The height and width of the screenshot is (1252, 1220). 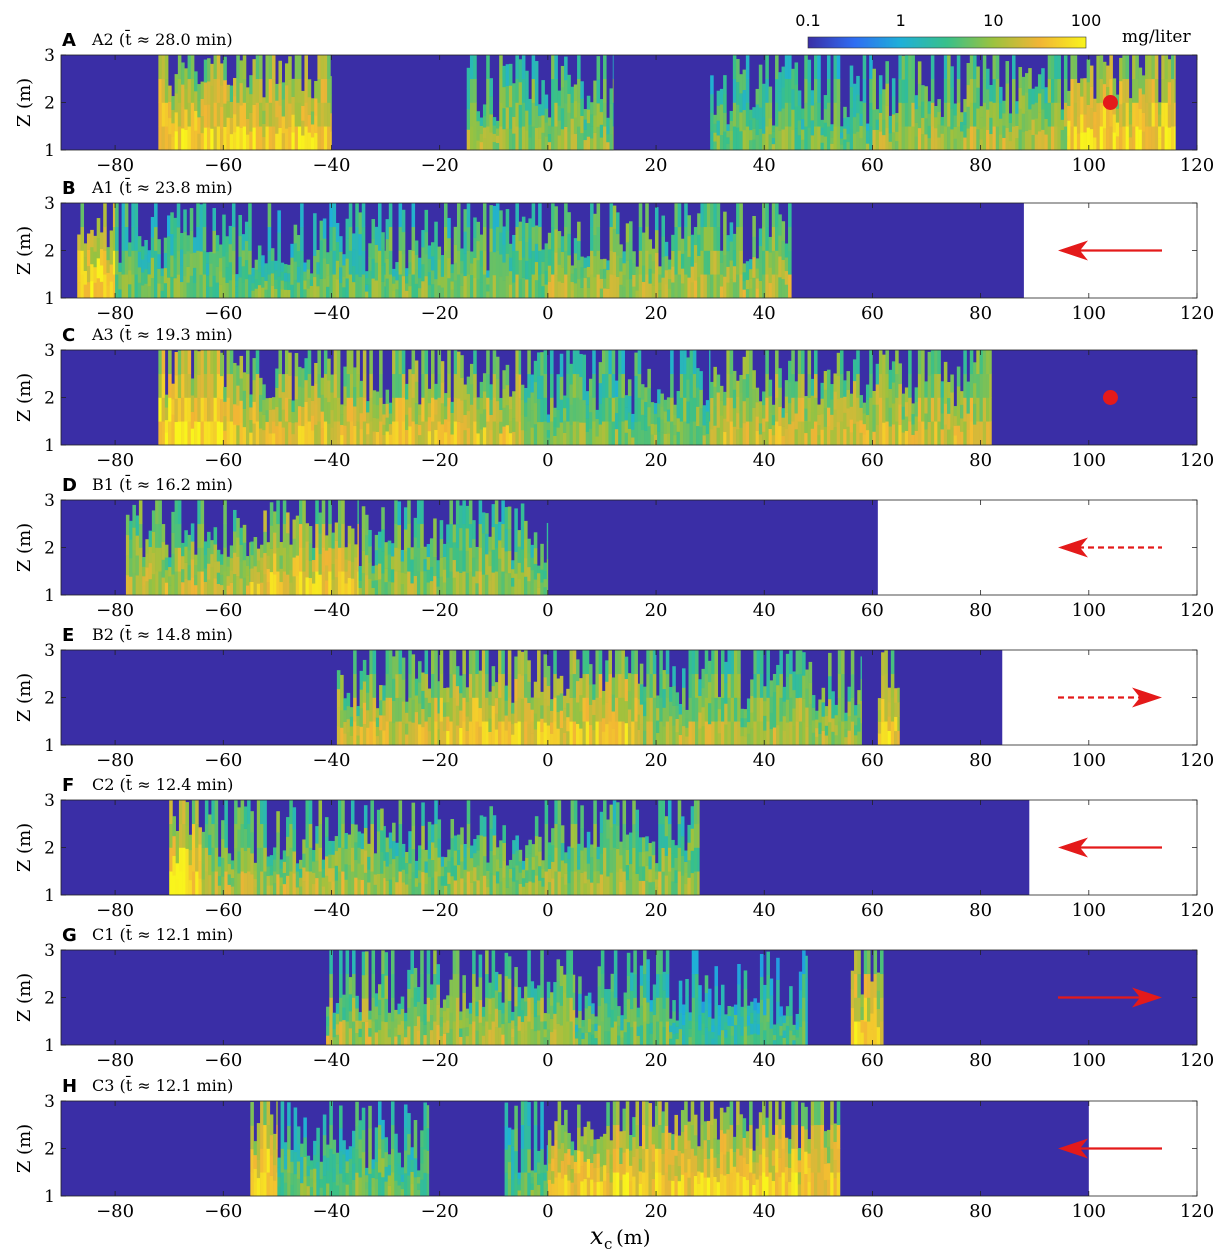 What do you see at coordinates (69, 188) in the screenshot?
I see `panel-letter: B` at bounding box center [69, 188].